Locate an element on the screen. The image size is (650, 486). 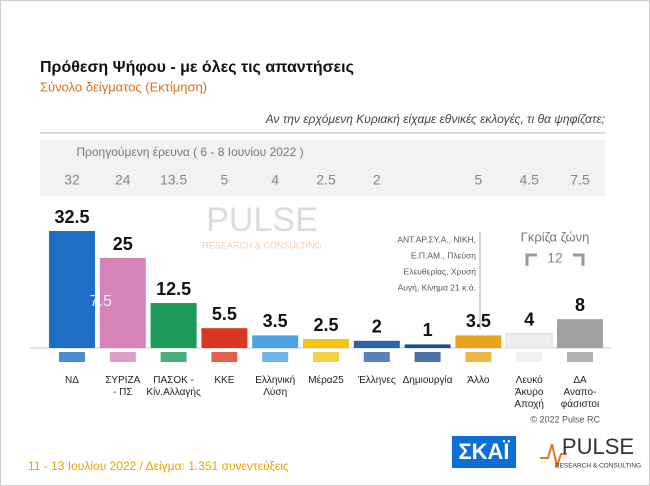
watermark: PULSE RESEARCH & CONSULTING is located at coordinates (261, 225).